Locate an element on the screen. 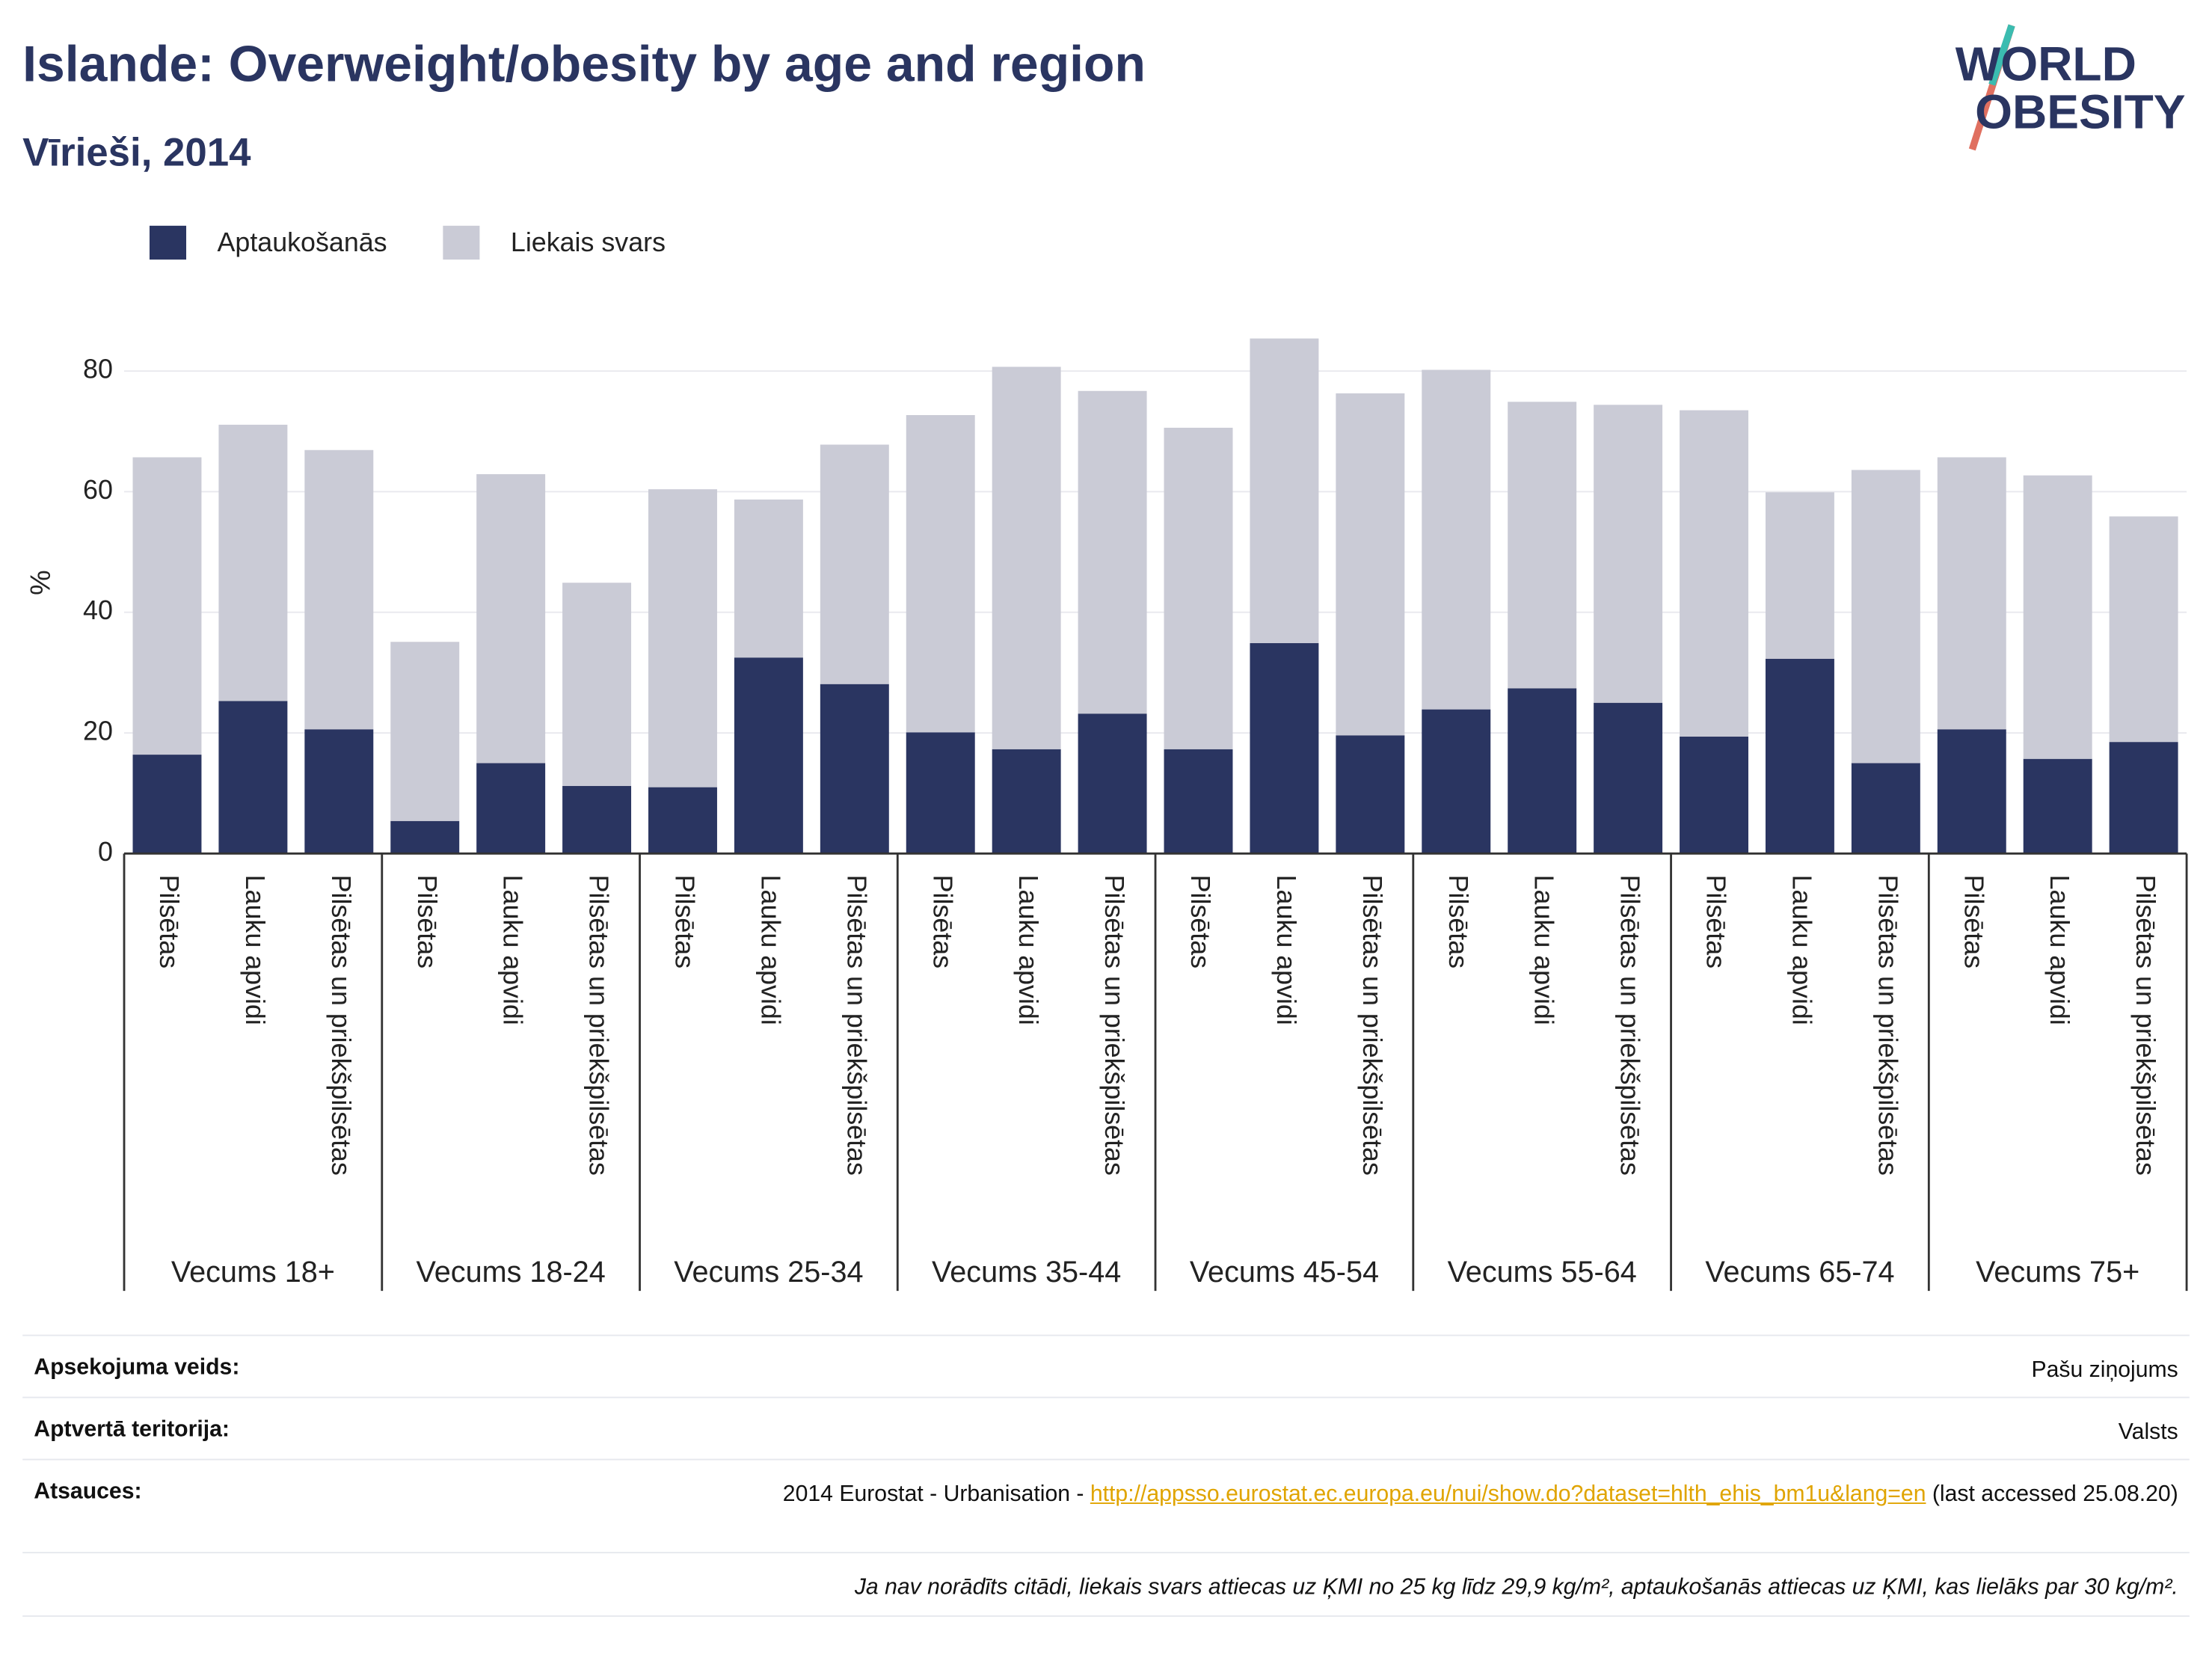 The image size is (2212, 1655). footer-row: Apsekojuma veids: Pašu ziņojums is located at coordinates (1106, 1366).